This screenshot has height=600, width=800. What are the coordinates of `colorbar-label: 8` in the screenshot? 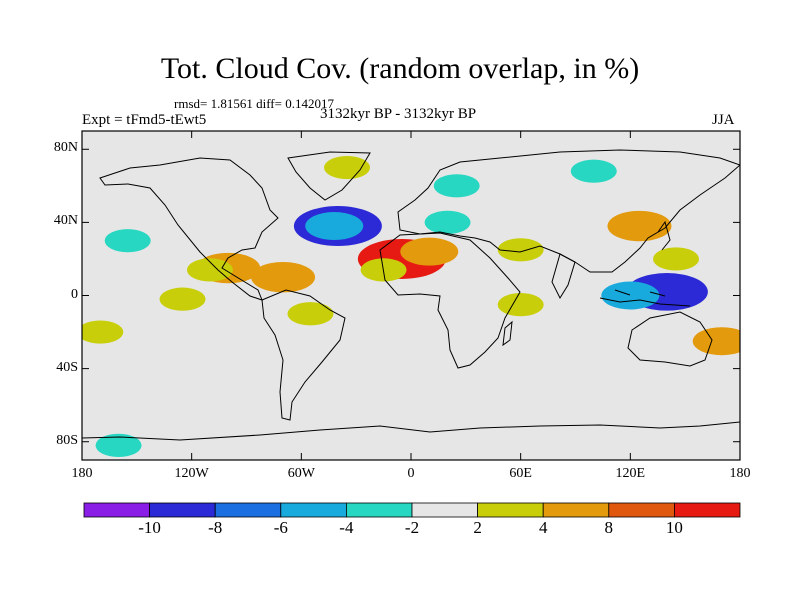 It's located at (609, 527).